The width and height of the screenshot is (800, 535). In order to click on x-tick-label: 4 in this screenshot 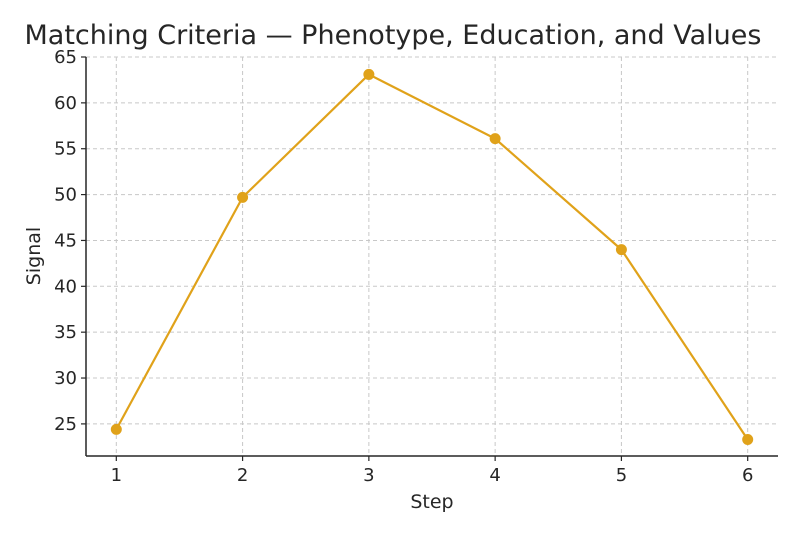, I will do `click(494, 475)`.